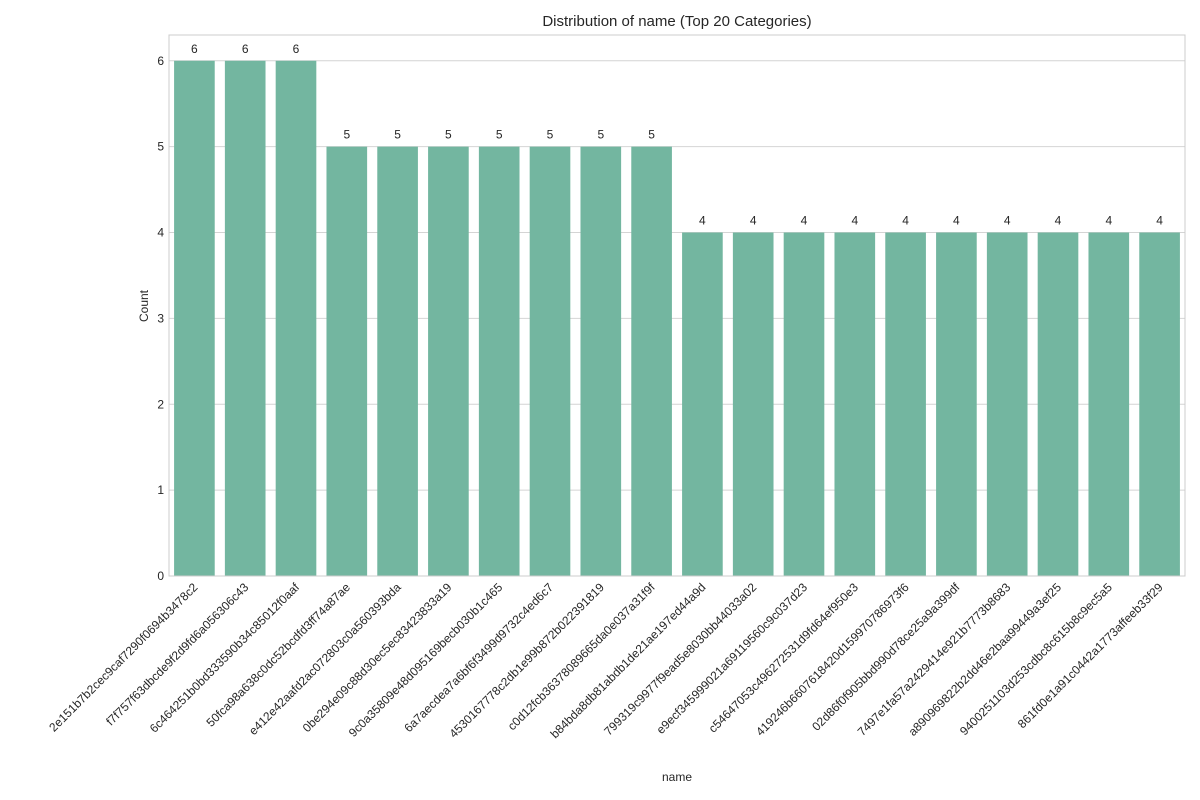 Image resolution: width=1200 pixels, height=800 pixels. I want to click on y-axis-label: Count, so click(144, 305).